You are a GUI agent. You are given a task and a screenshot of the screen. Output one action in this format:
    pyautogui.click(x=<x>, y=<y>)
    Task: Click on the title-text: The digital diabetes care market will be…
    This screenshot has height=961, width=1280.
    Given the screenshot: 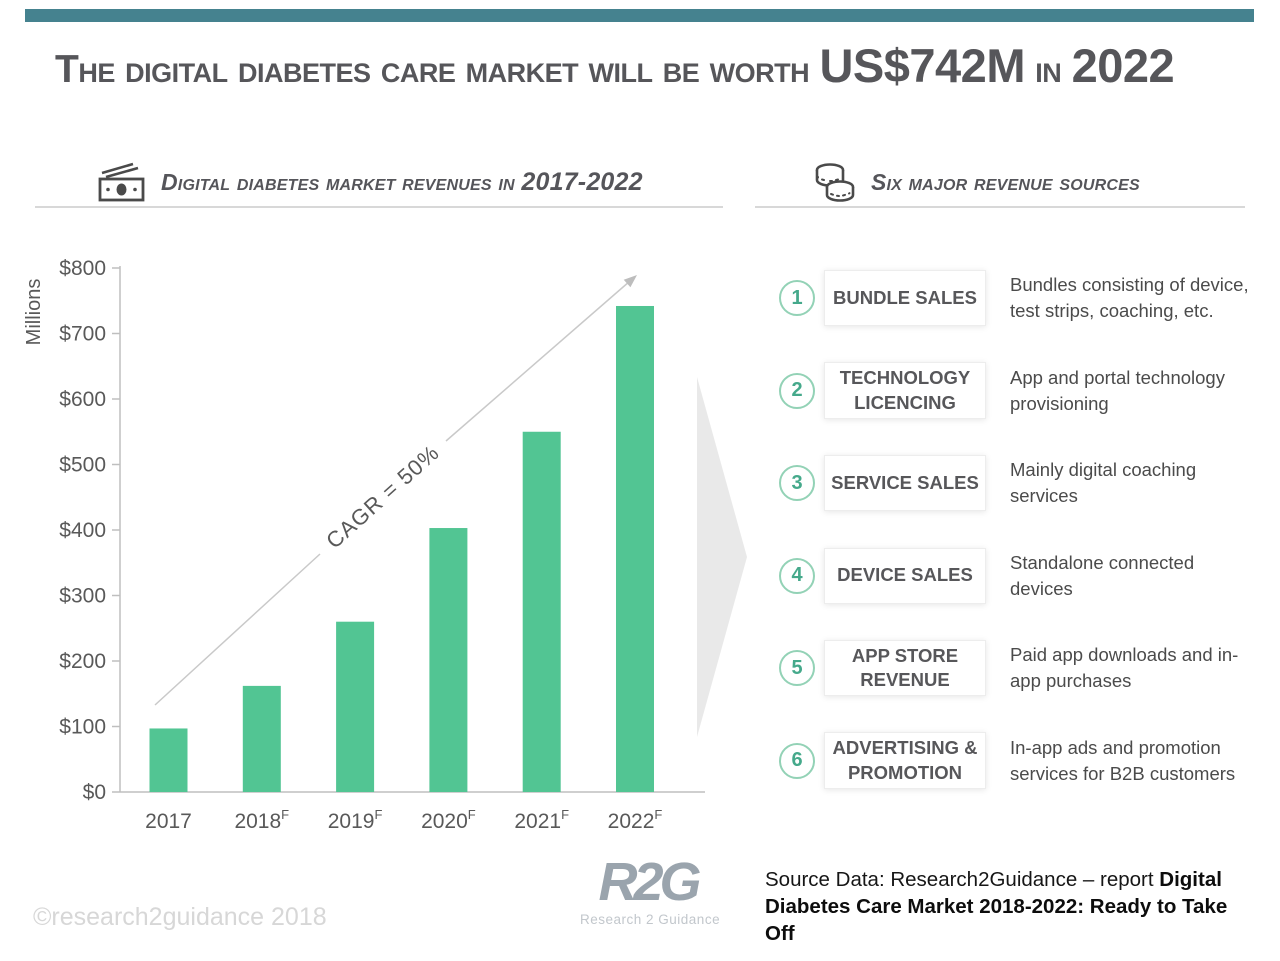 What is the action you would take?
    pyautogui.click(x=437, y=69)
    